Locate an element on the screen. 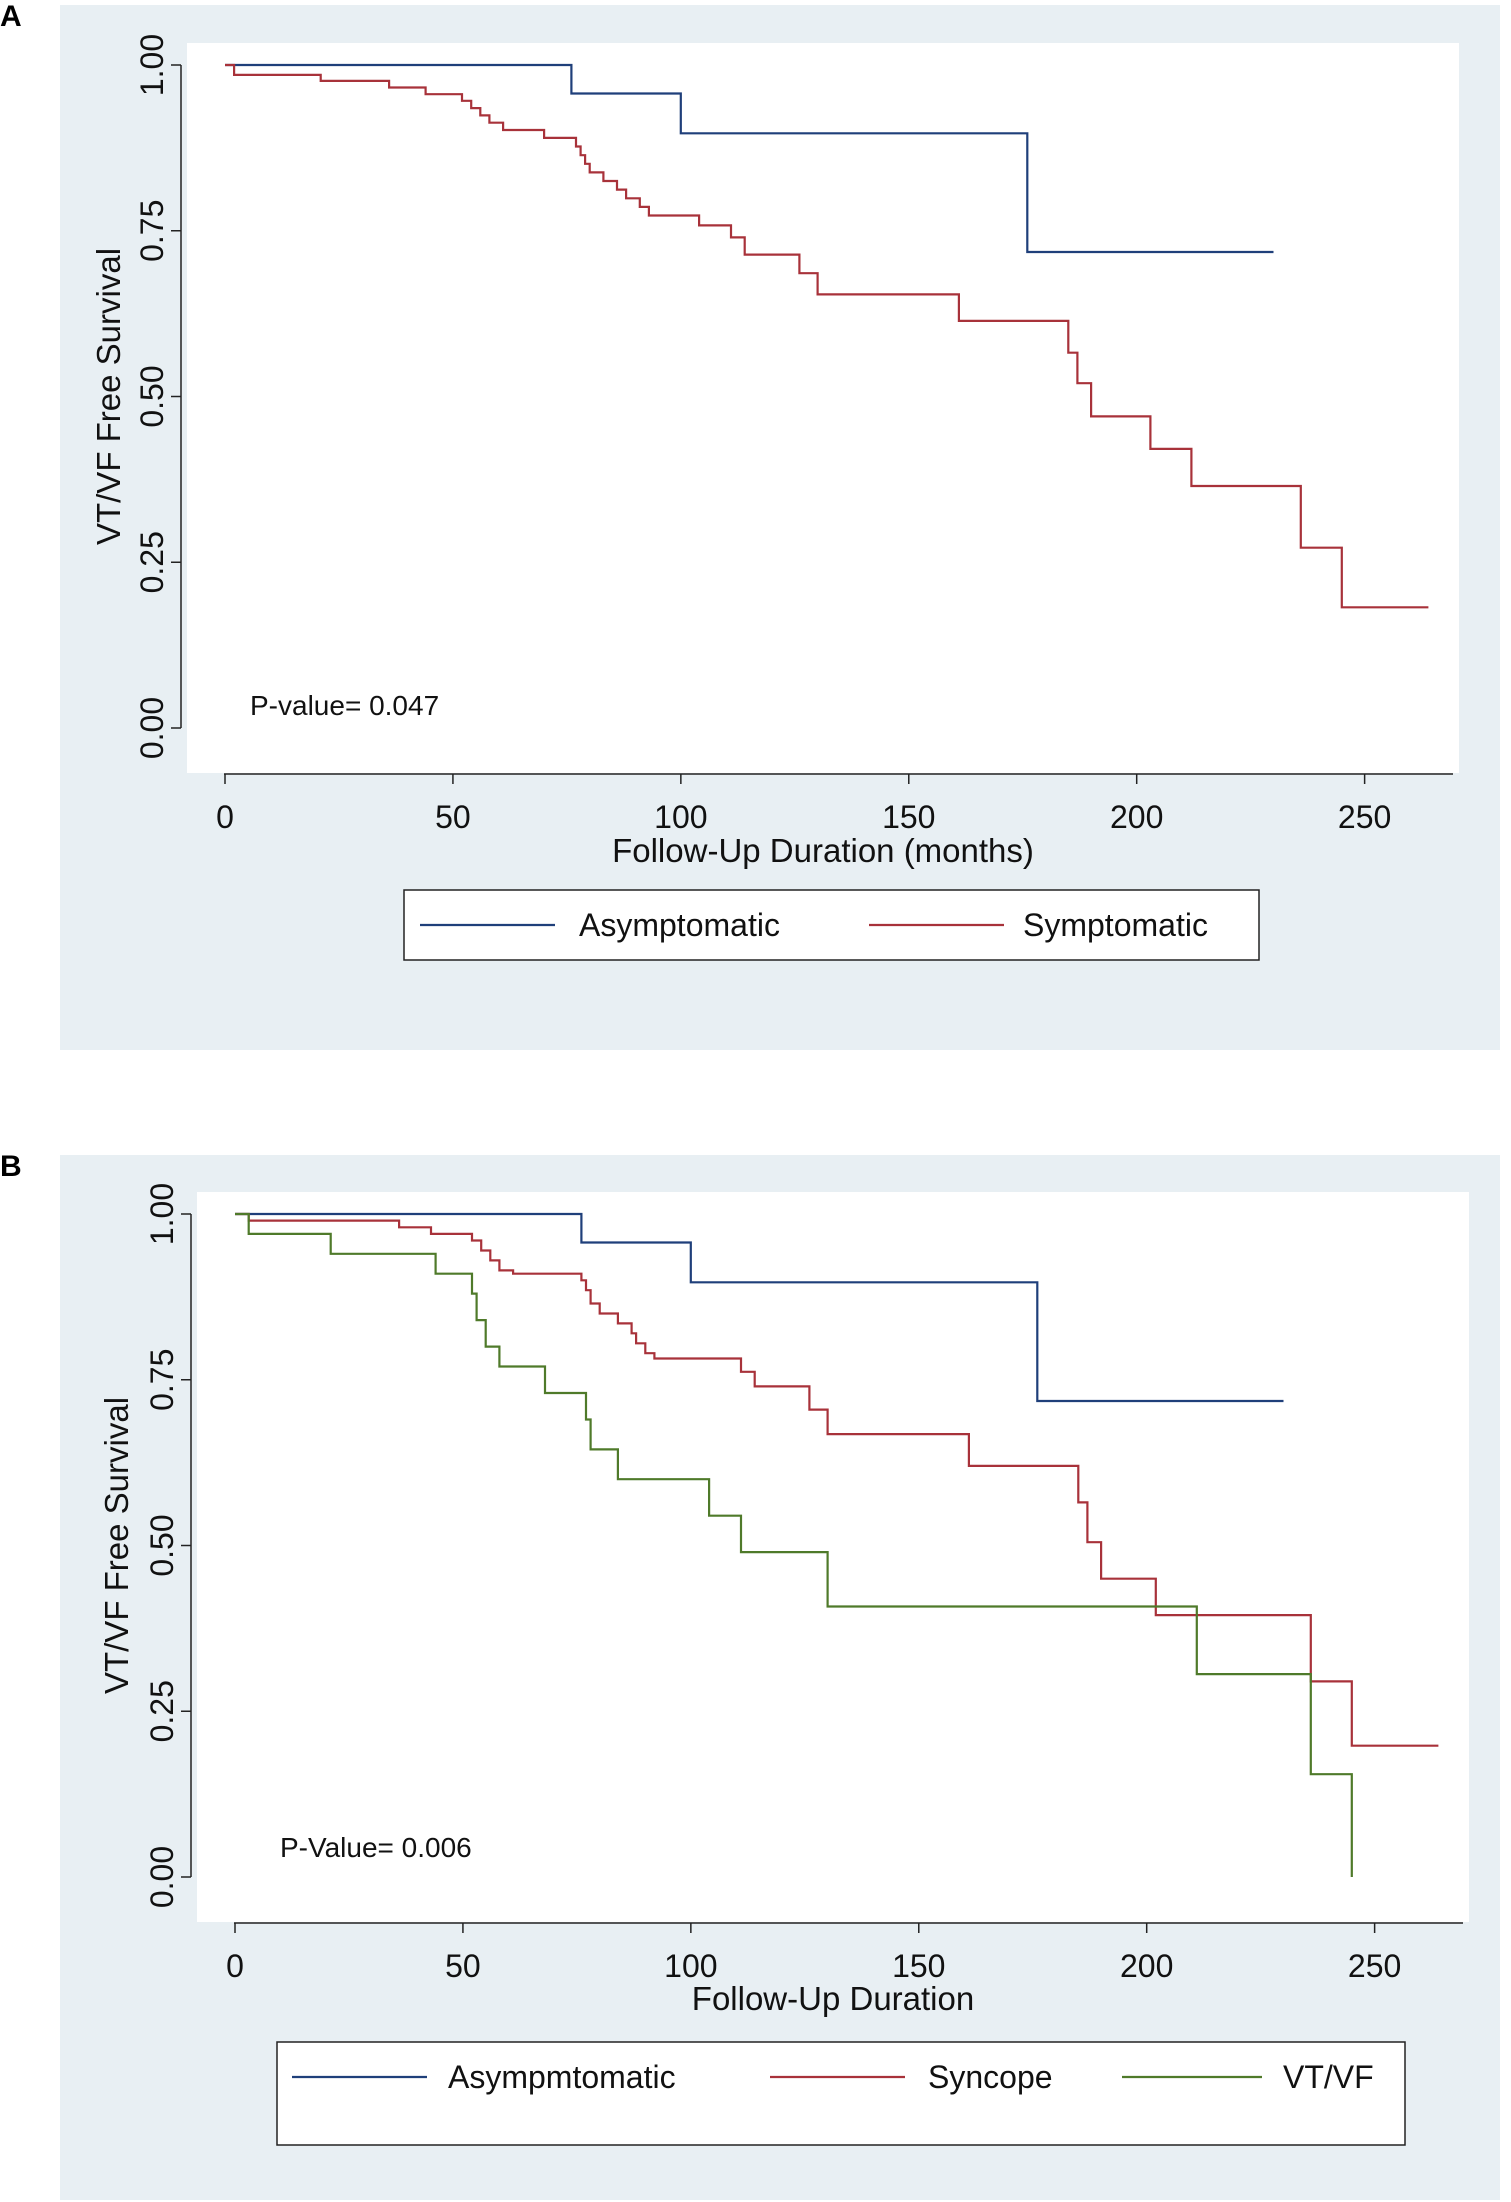  legend-box is located at coordinates (841, 2093).